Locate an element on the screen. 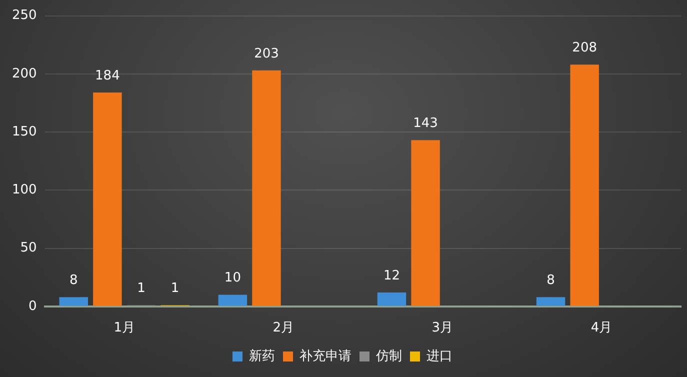  y-tick-label: 150 is located at coordinates (24, 132).